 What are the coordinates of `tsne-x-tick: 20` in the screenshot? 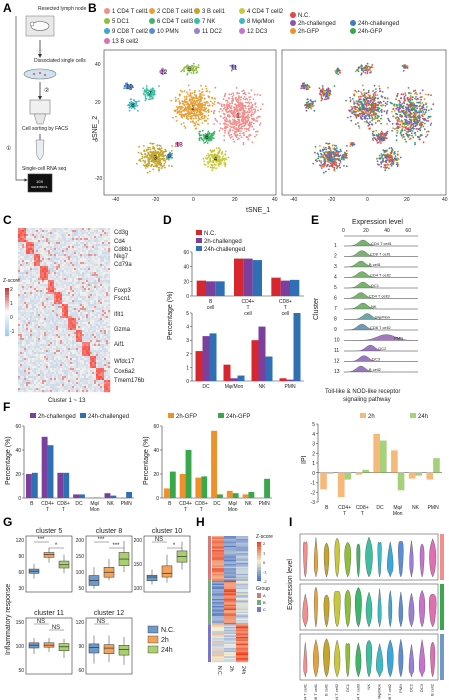 It's located at (235, 200).